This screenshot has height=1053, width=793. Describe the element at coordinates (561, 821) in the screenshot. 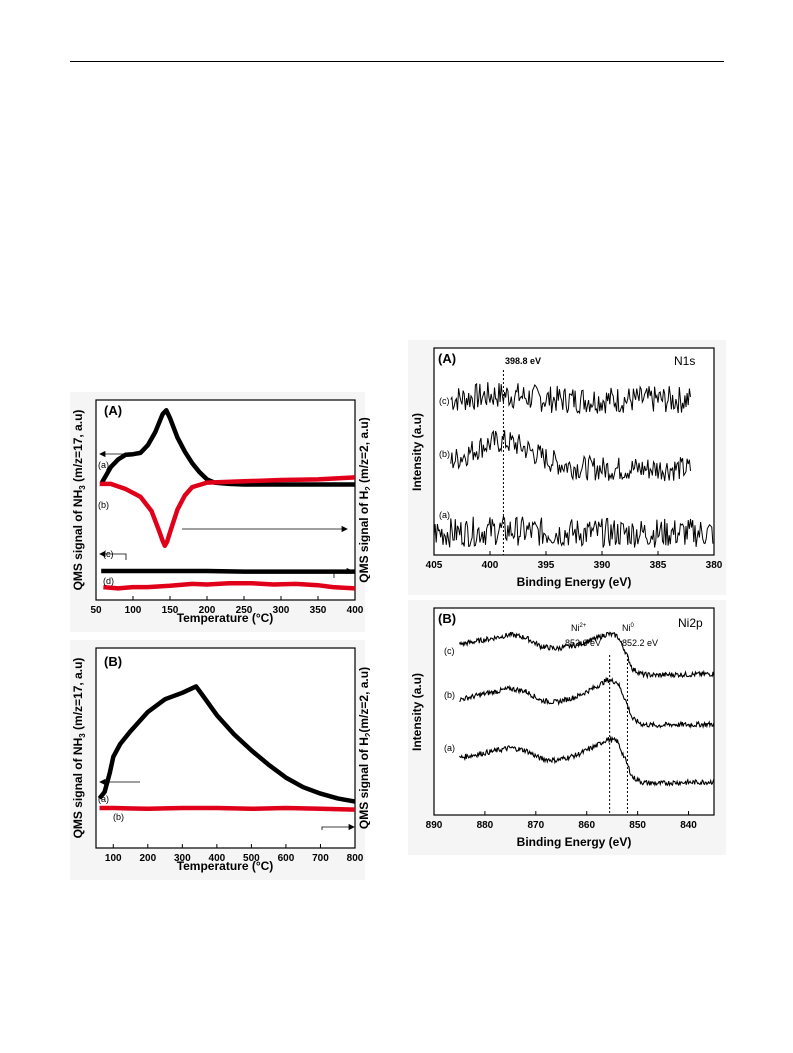

I see `x-ticks: 890 880 870 860 850 840` at that location.